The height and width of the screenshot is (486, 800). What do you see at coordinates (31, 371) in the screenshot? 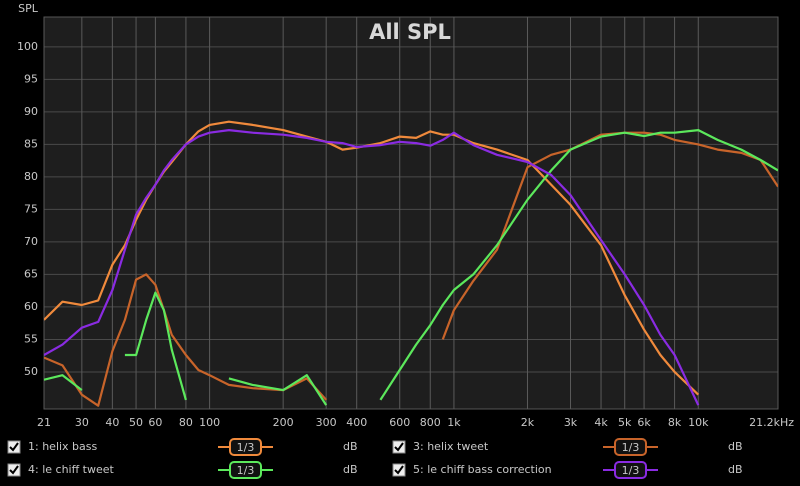
I see `y-tick-label: 50` at bounding box center [31, 371].